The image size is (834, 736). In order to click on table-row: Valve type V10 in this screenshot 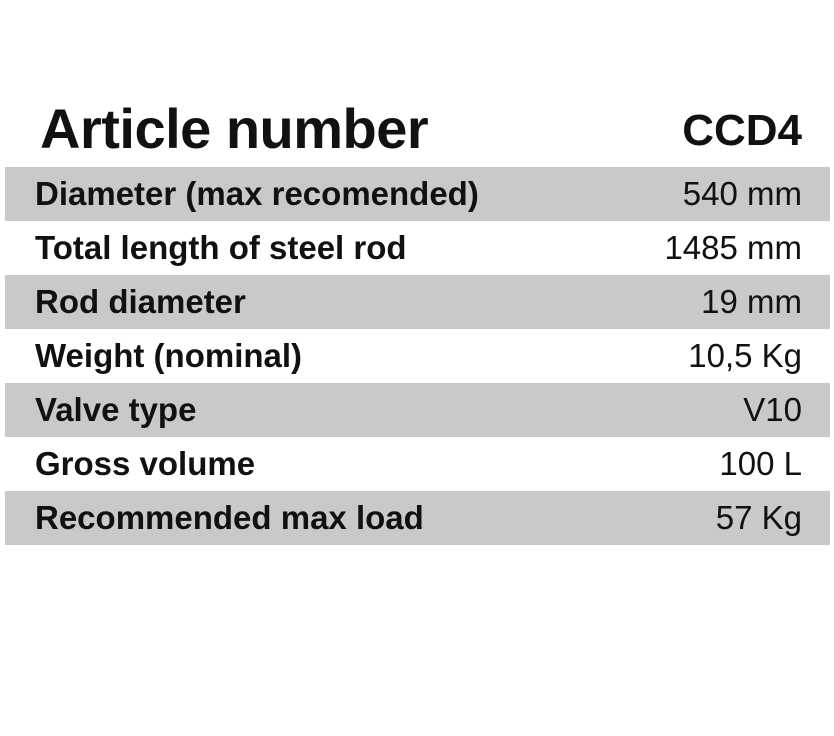, I will do `click(417, 410)`.